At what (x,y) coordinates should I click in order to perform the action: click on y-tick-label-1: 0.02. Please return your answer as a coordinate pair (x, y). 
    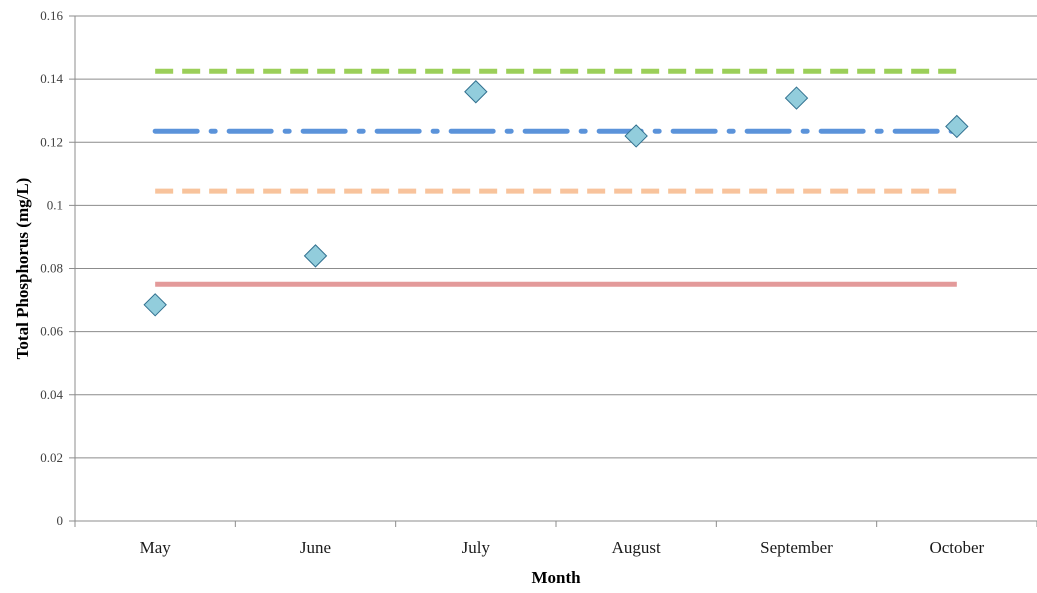
    Looking at the image, I should click on (51, 457).